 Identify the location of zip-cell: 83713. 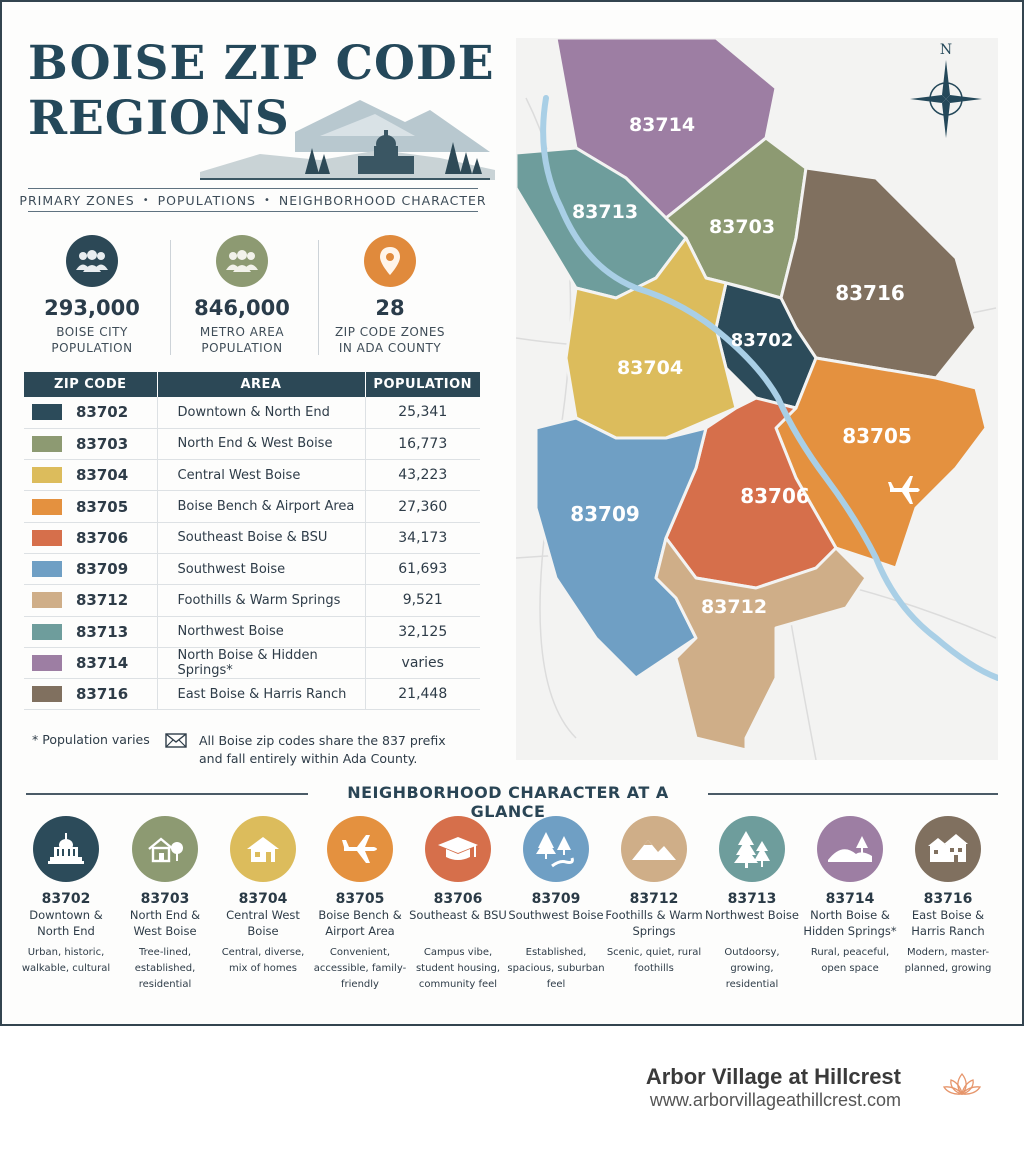
(91, 632).